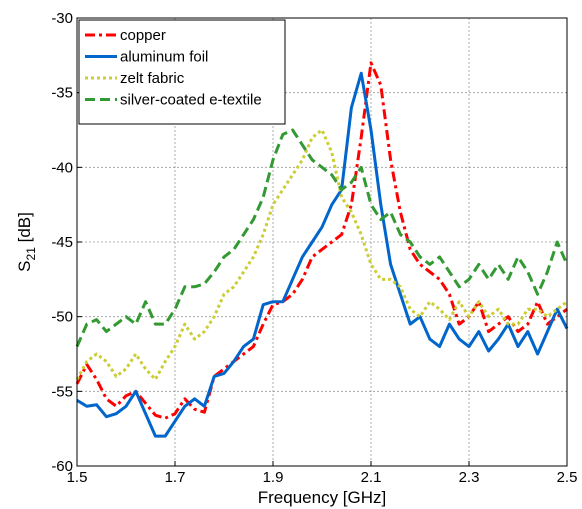 The image size is (582, 509). I want to click on x-tick-label: 1.9, so click(273, 477).